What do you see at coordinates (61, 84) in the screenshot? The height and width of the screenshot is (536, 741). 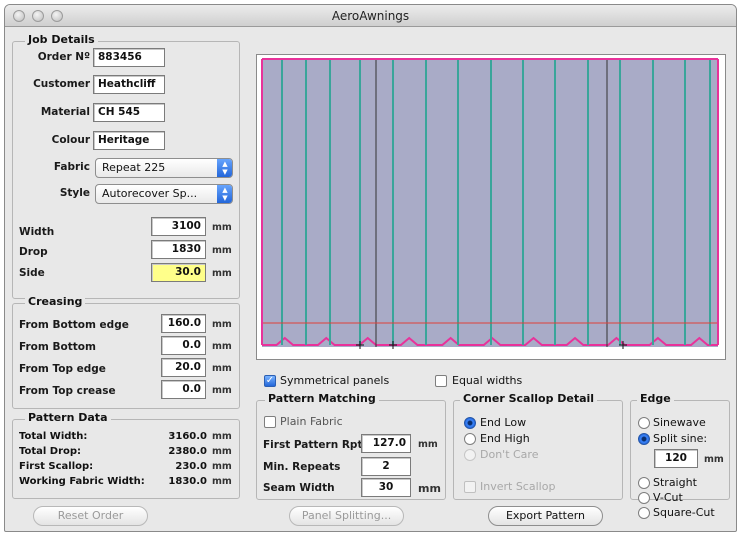 I see `customer-label: Customer` at bounding box center [61, 84].